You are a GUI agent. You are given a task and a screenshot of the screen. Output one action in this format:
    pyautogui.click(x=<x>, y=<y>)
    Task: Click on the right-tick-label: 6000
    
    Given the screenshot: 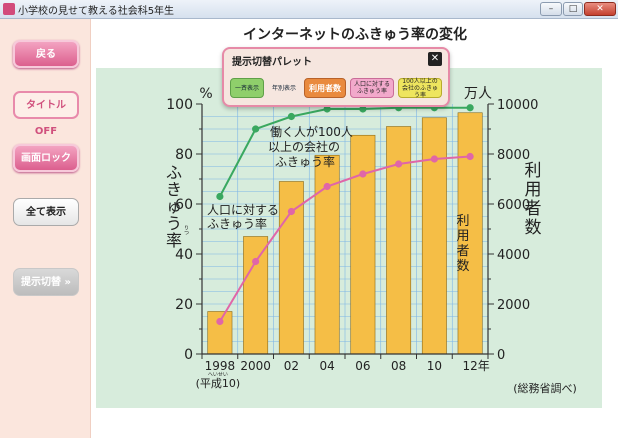 What is the action you would take?
    pyautogui.click(x=513, y=205)
    